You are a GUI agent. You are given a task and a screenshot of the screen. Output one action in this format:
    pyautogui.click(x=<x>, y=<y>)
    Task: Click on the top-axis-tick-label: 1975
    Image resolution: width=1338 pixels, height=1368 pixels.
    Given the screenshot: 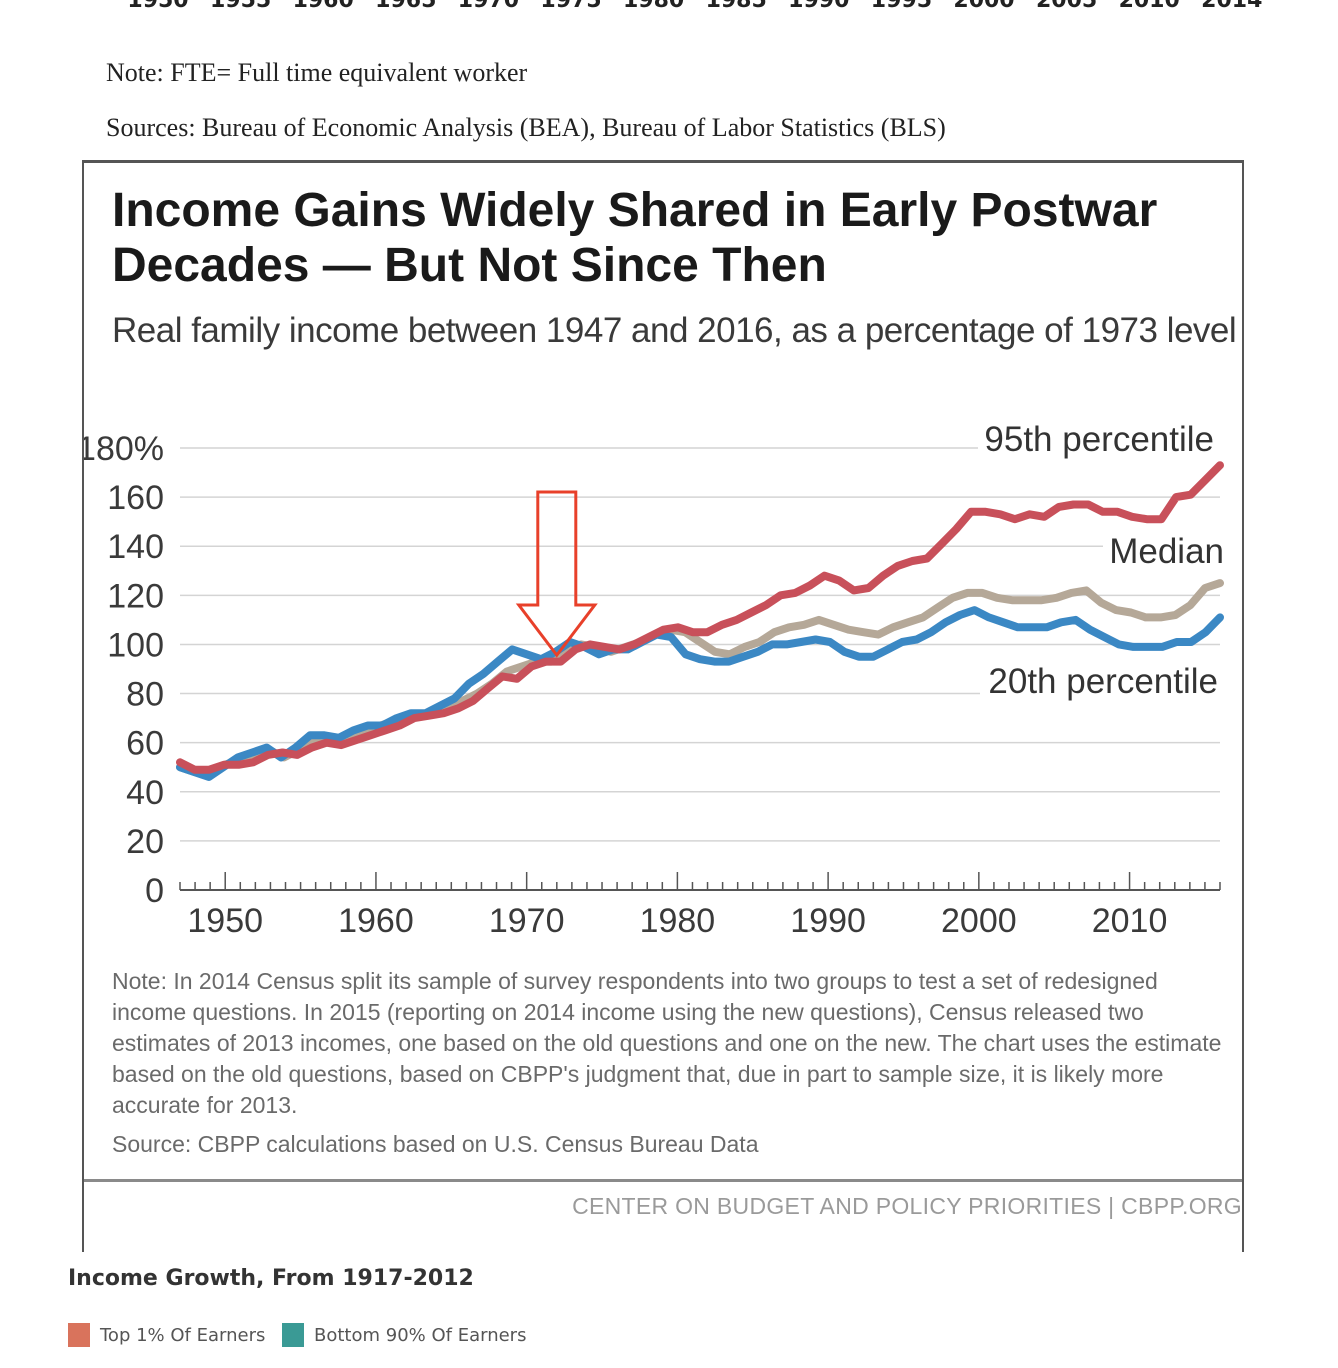 What is the action you would take?
    pyautogui.click(x=571, y=6)
    